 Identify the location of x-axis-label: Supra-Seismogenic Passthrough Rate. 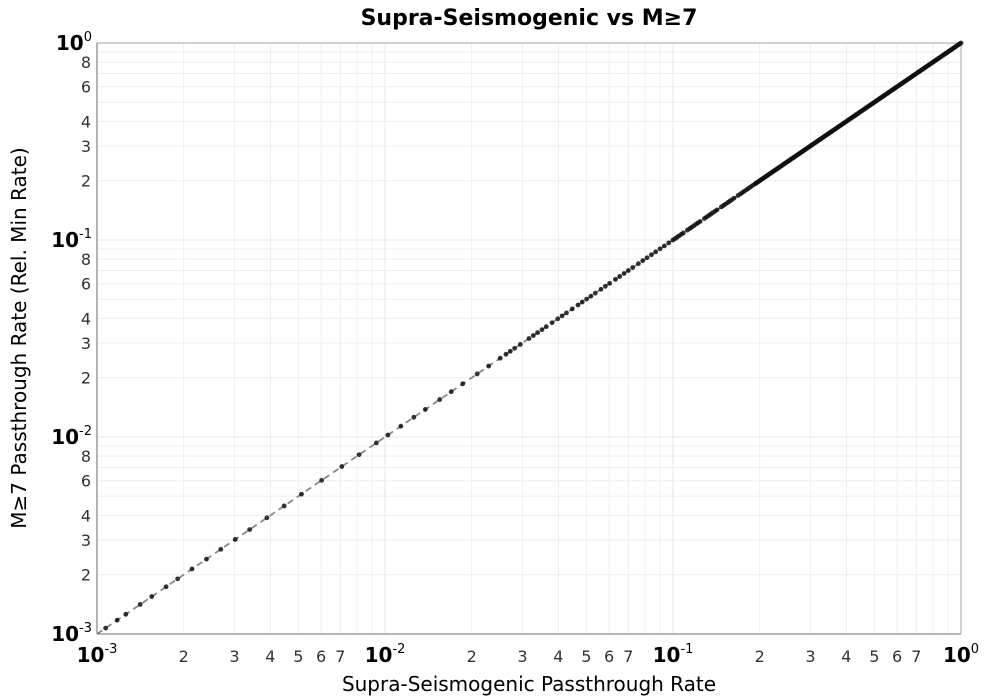
(529, 684).